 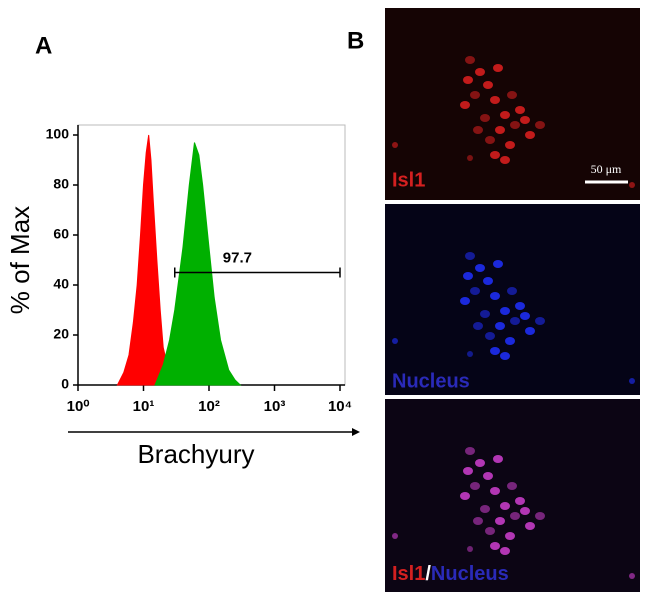 What do you see at coordinates (61, 334) in the screenshot?
I see `y-tick-label: 20` at bounding box center [61, 334].